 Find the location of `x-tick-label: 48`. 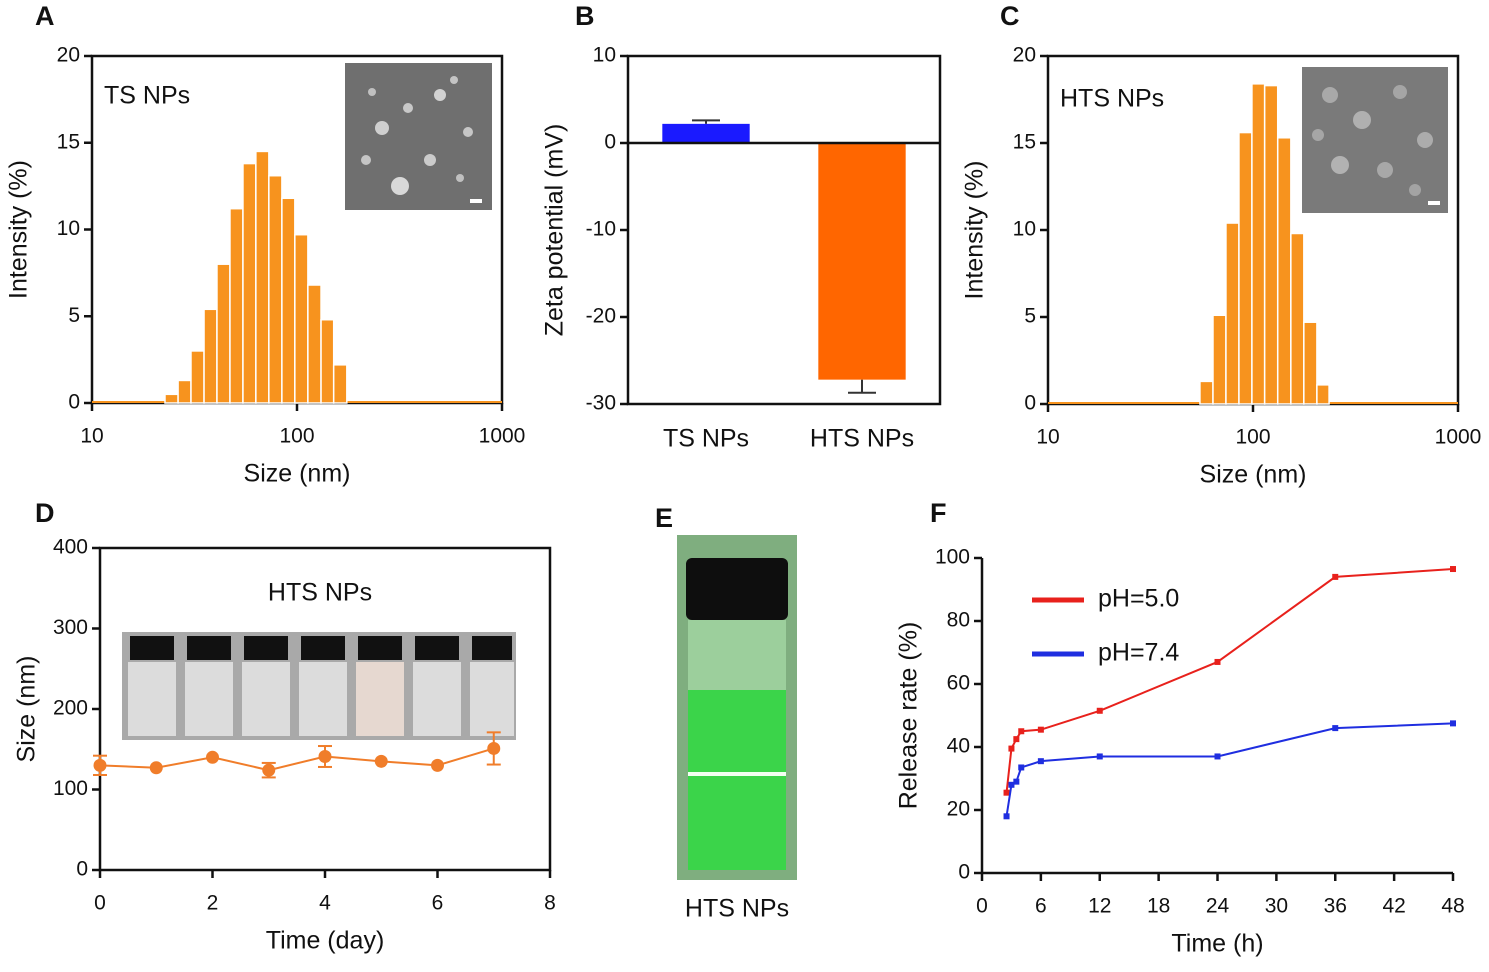

x-tick-label: 48 is located at coordinates (1452, 906).